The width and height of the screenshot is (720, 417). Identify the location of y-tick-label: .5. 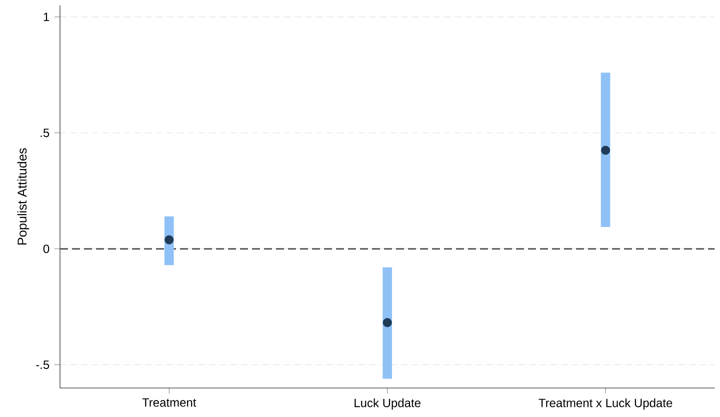
(45, 133).